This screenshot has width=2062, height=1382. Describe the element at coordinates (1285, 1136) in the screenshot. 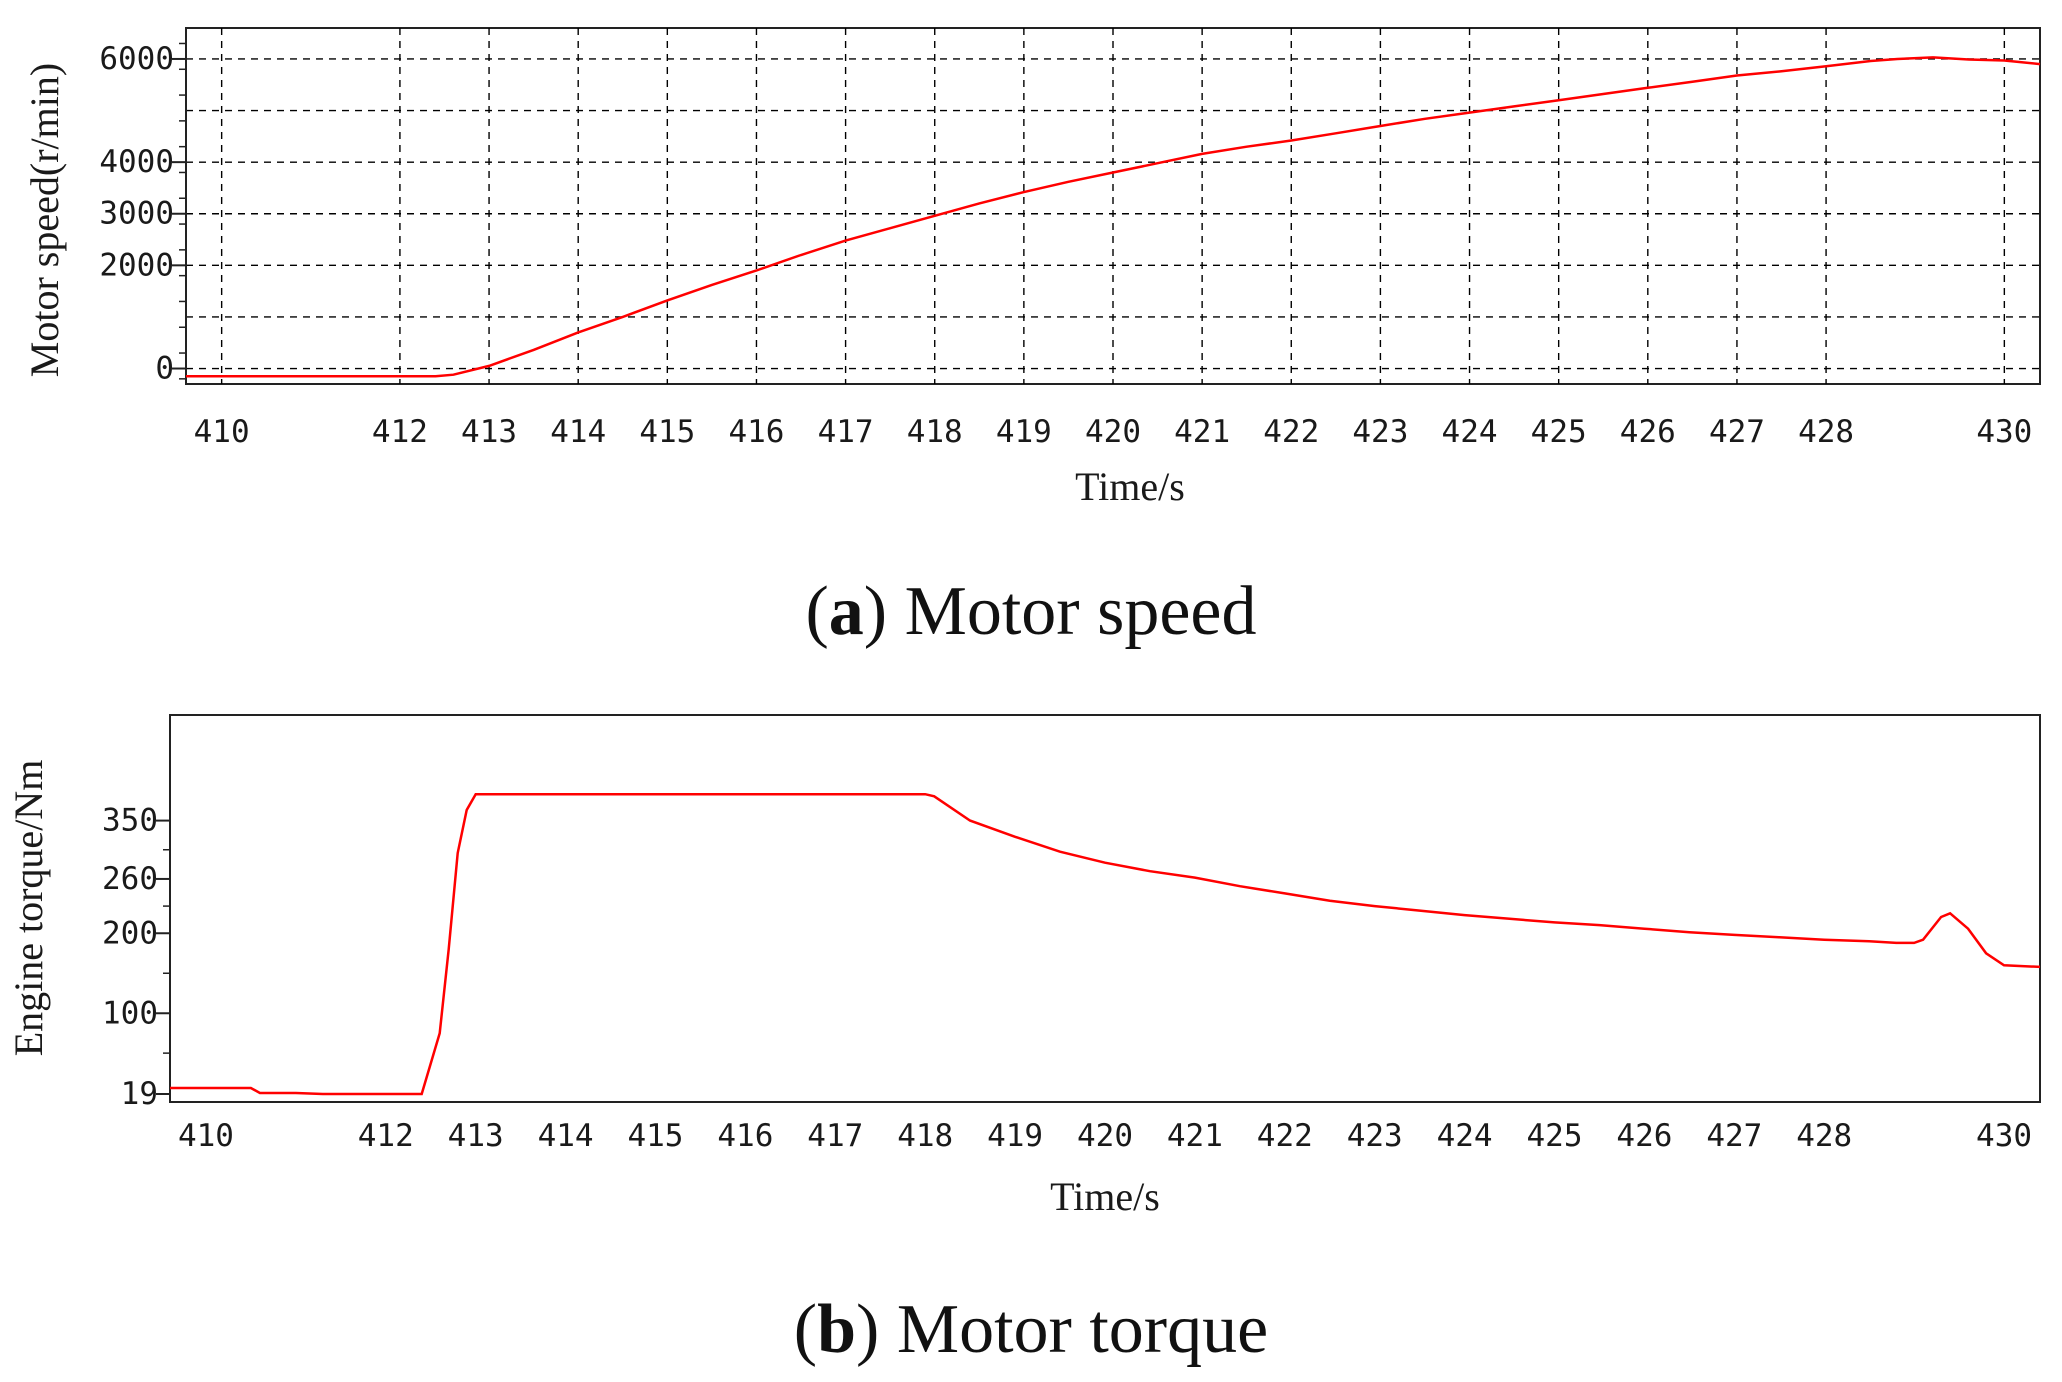

I see `torque-x-tick-label: 422` at that location.